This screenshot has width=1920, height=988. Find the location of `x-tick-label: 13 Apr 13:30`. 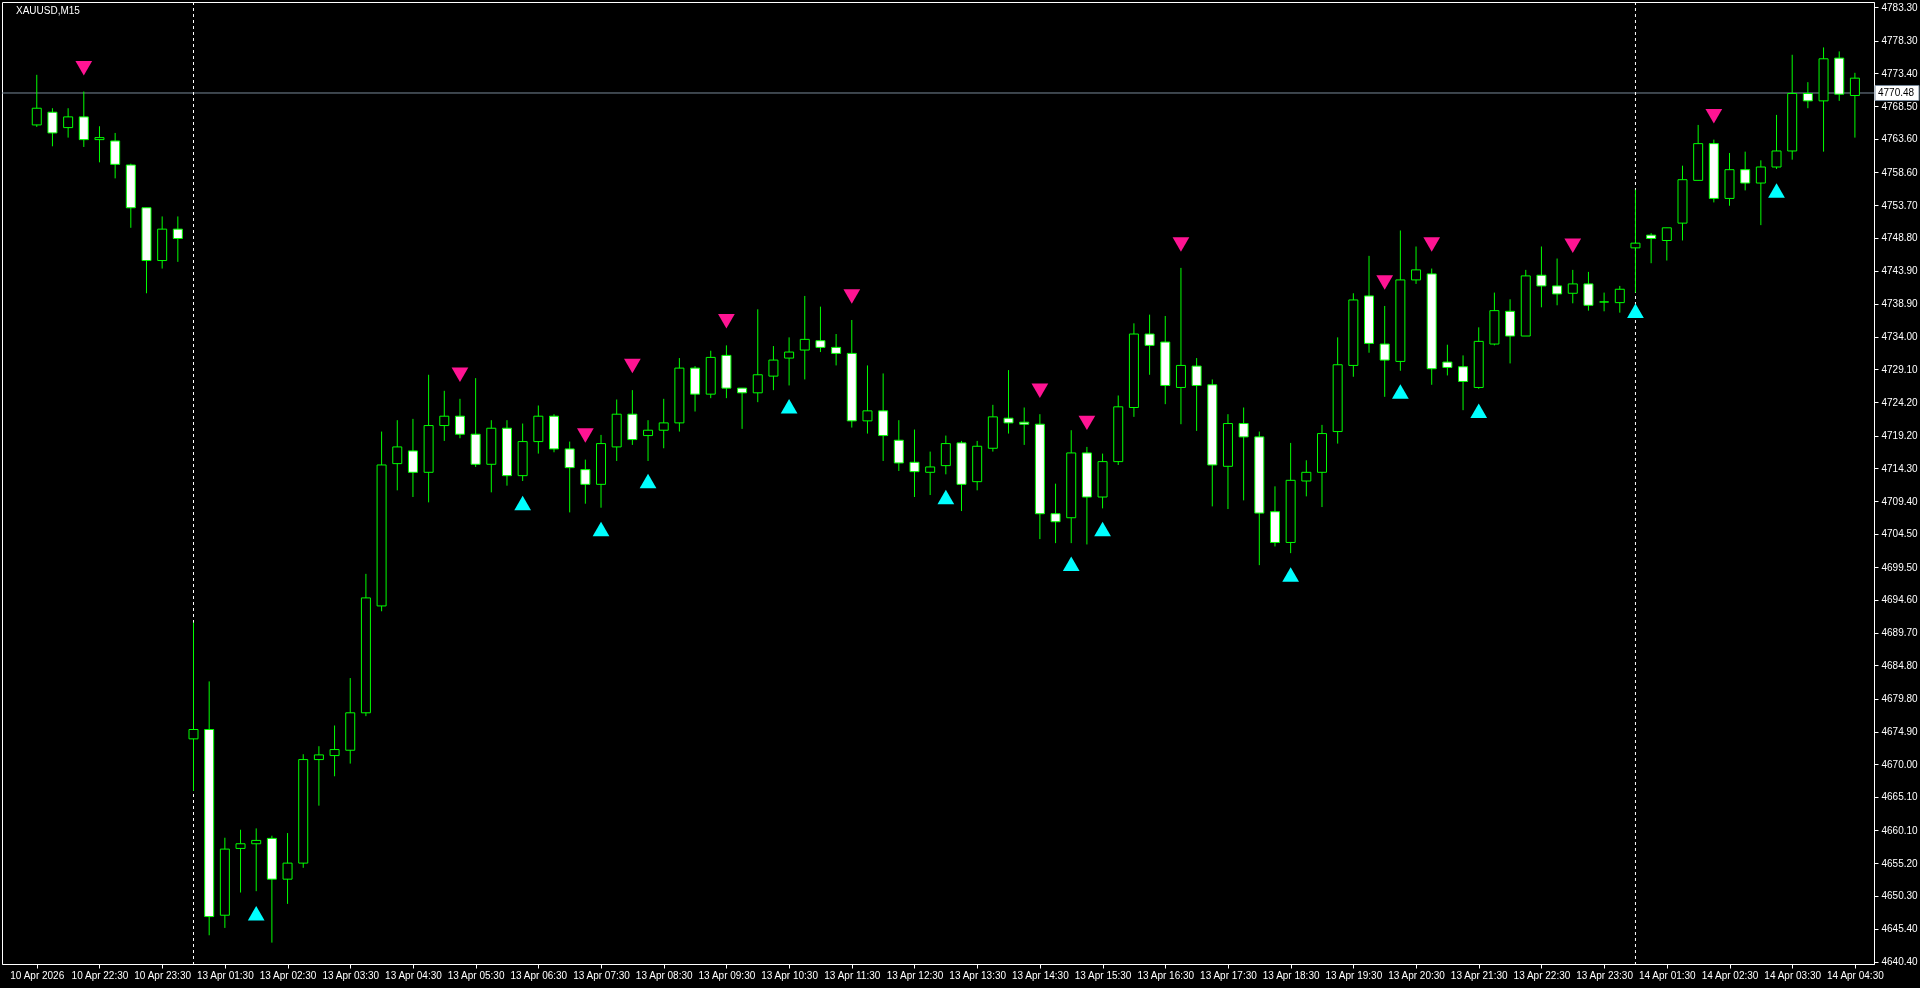

x-tick-label: 13 Apr 13:30 is located at coordinates (978, 975).